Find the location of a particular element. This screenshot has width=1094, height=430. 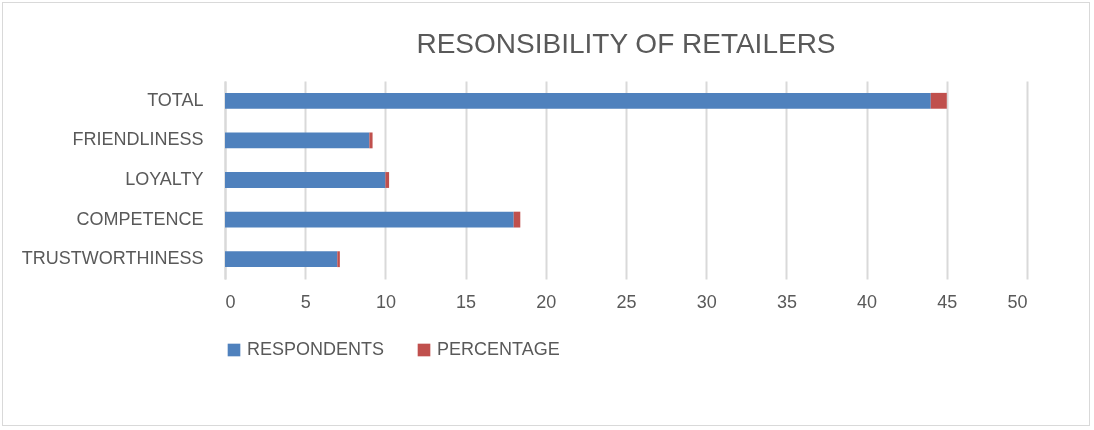

x-tick-label: 15 is located at coordinates (466, 301).